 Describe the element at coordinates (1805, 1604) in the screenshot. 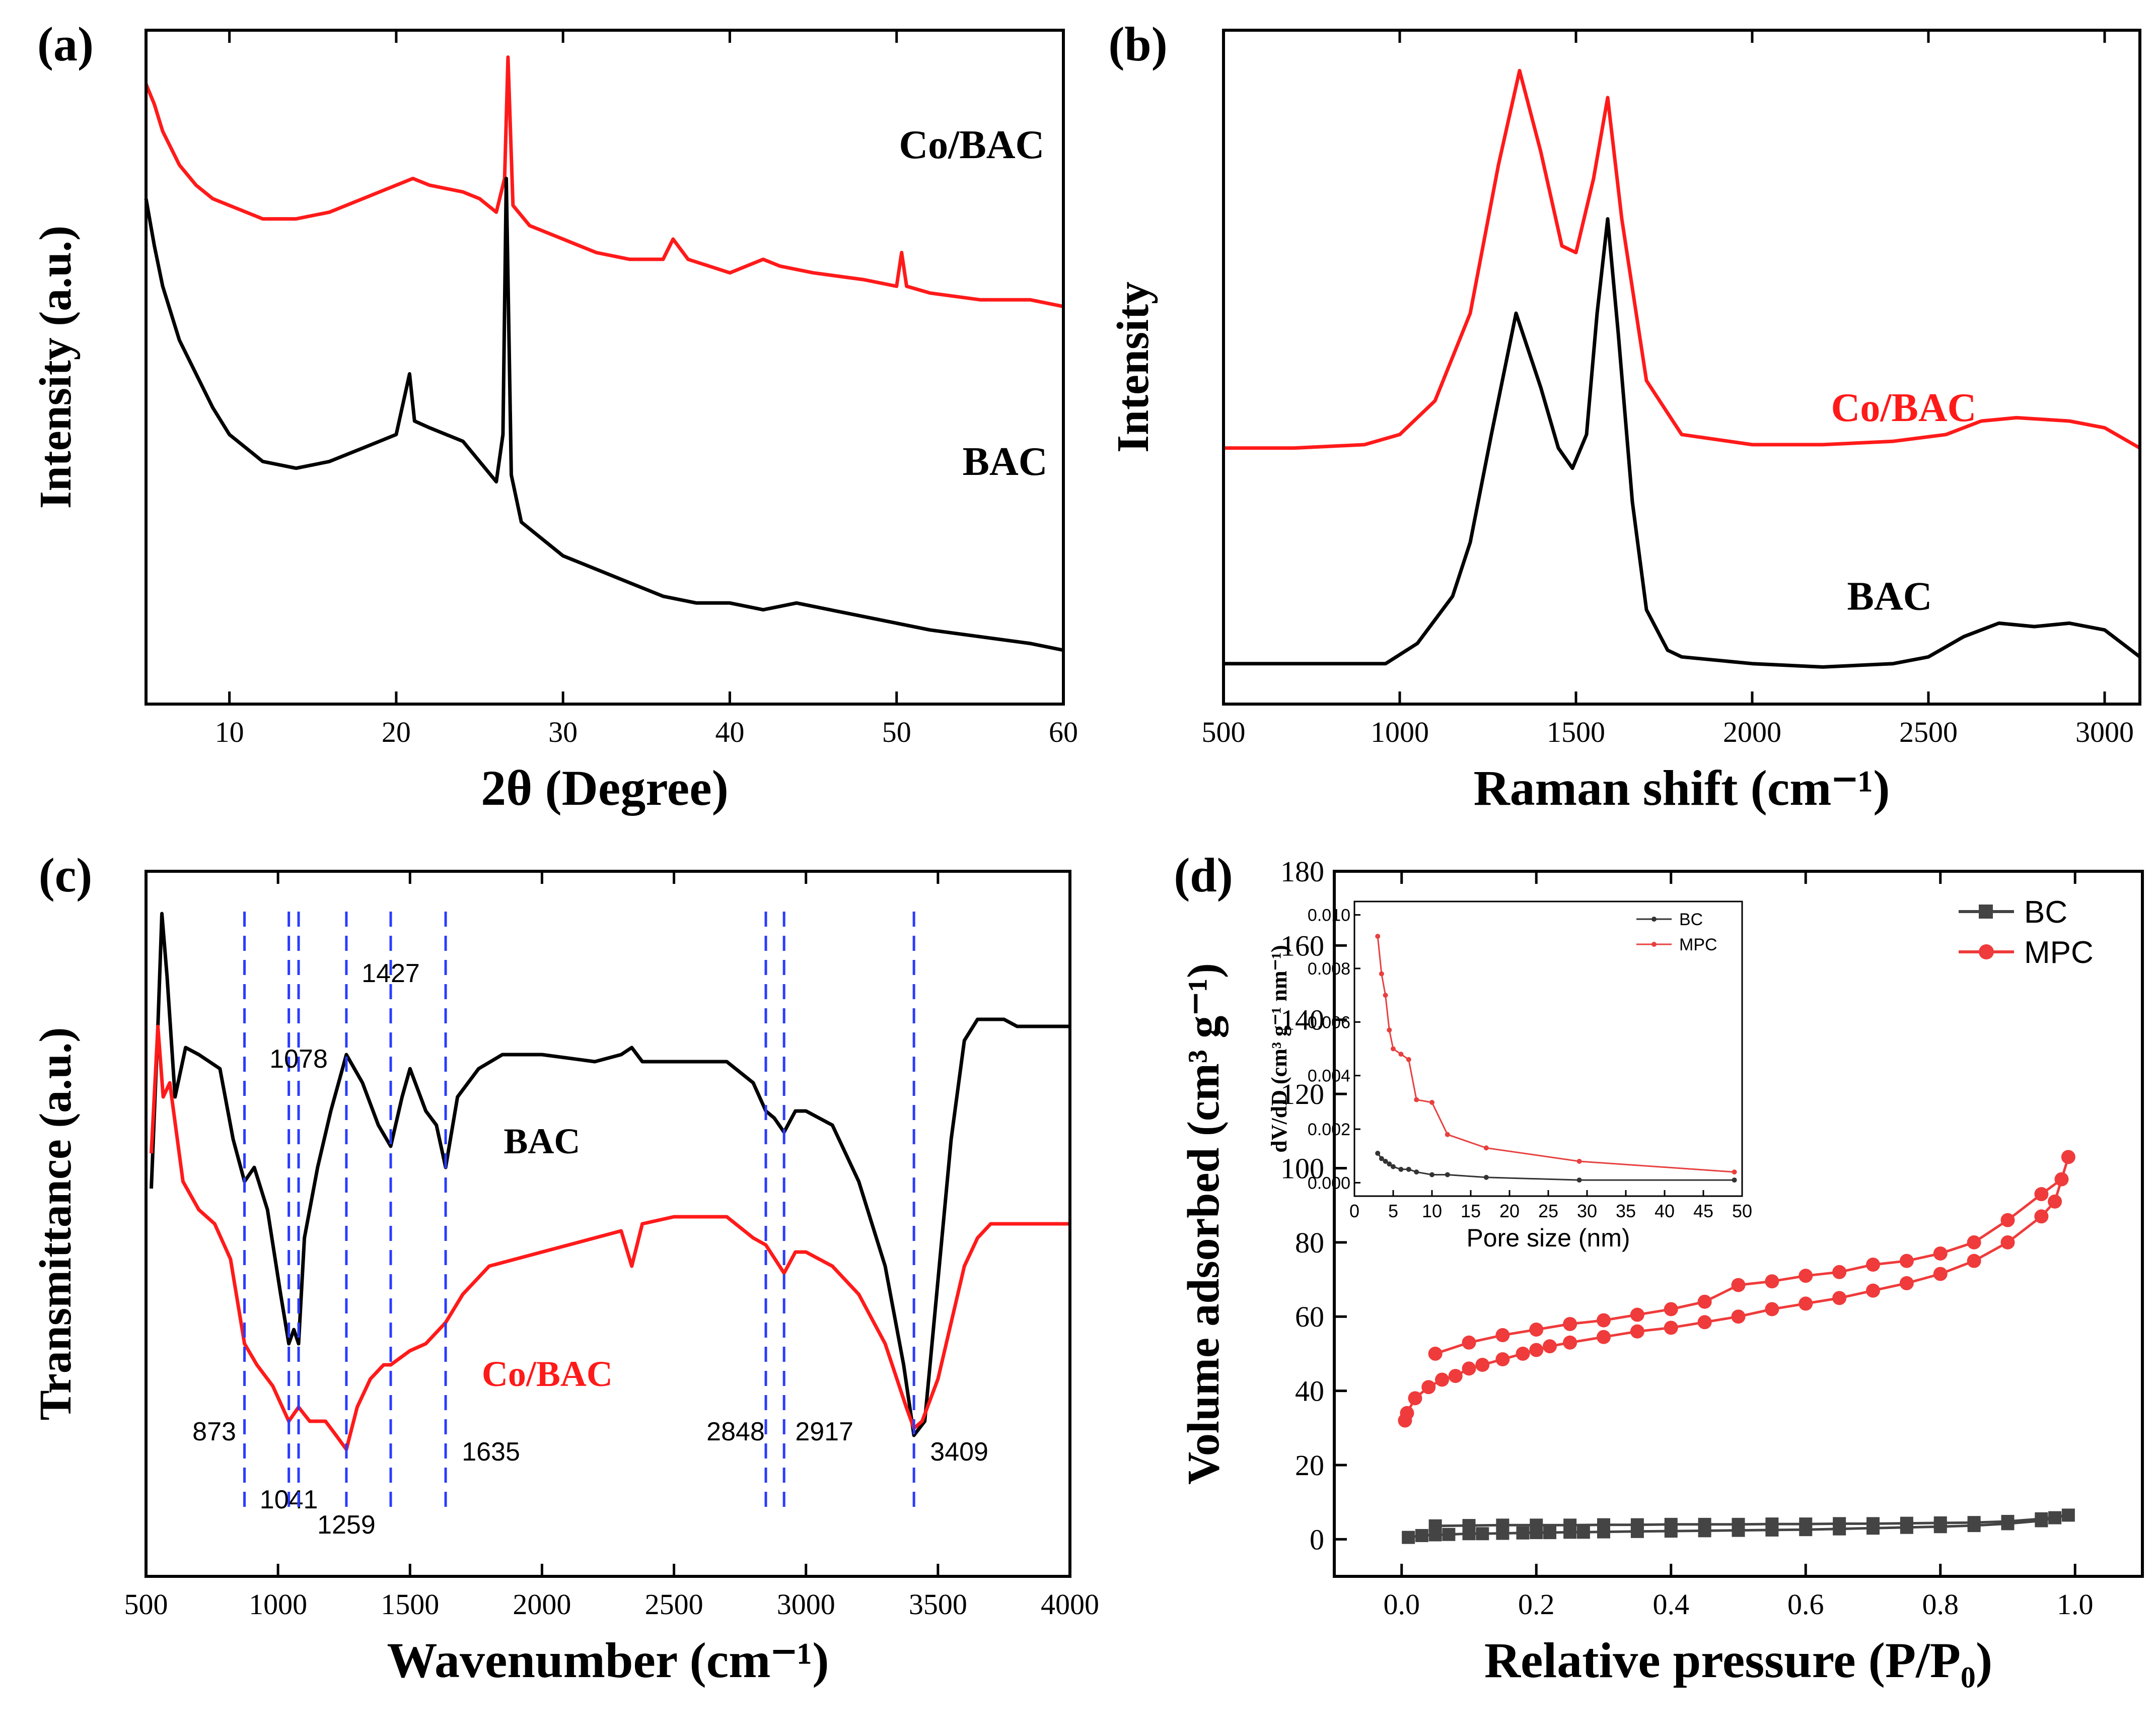

I see `x-tick-label: 0.6` at that location.